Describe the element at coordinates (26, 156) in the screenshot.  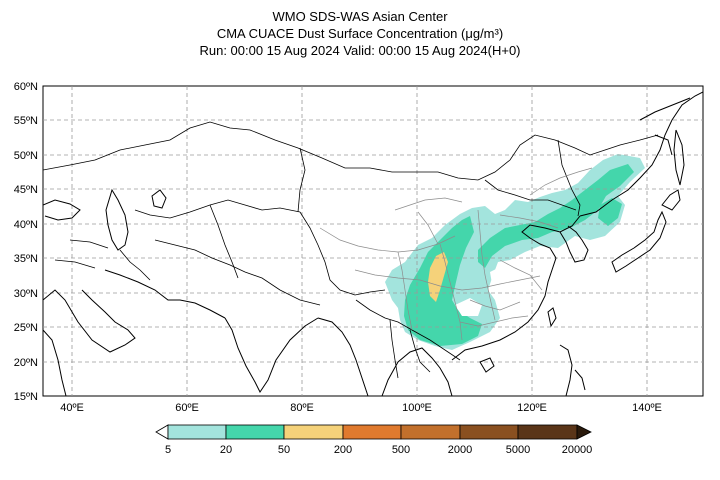
I see `lat-tick-label: 50ºN` at that location.